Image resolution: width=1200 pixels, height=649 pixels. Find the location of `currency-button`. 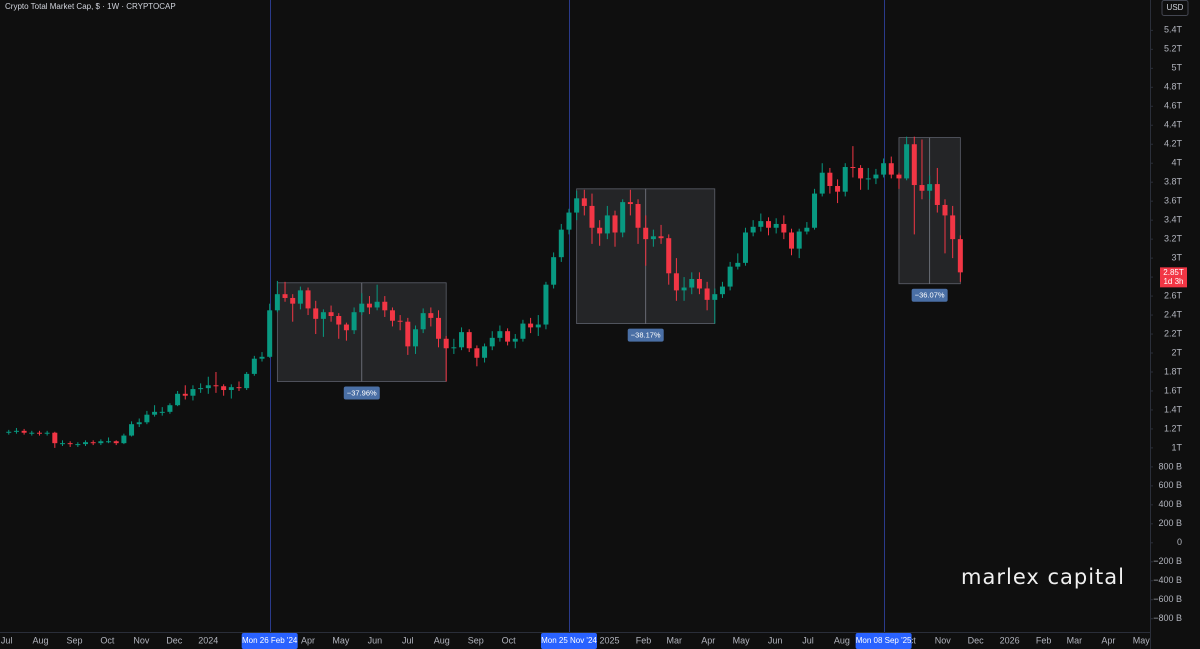

currency-button is located at coordinates (1175, 8).